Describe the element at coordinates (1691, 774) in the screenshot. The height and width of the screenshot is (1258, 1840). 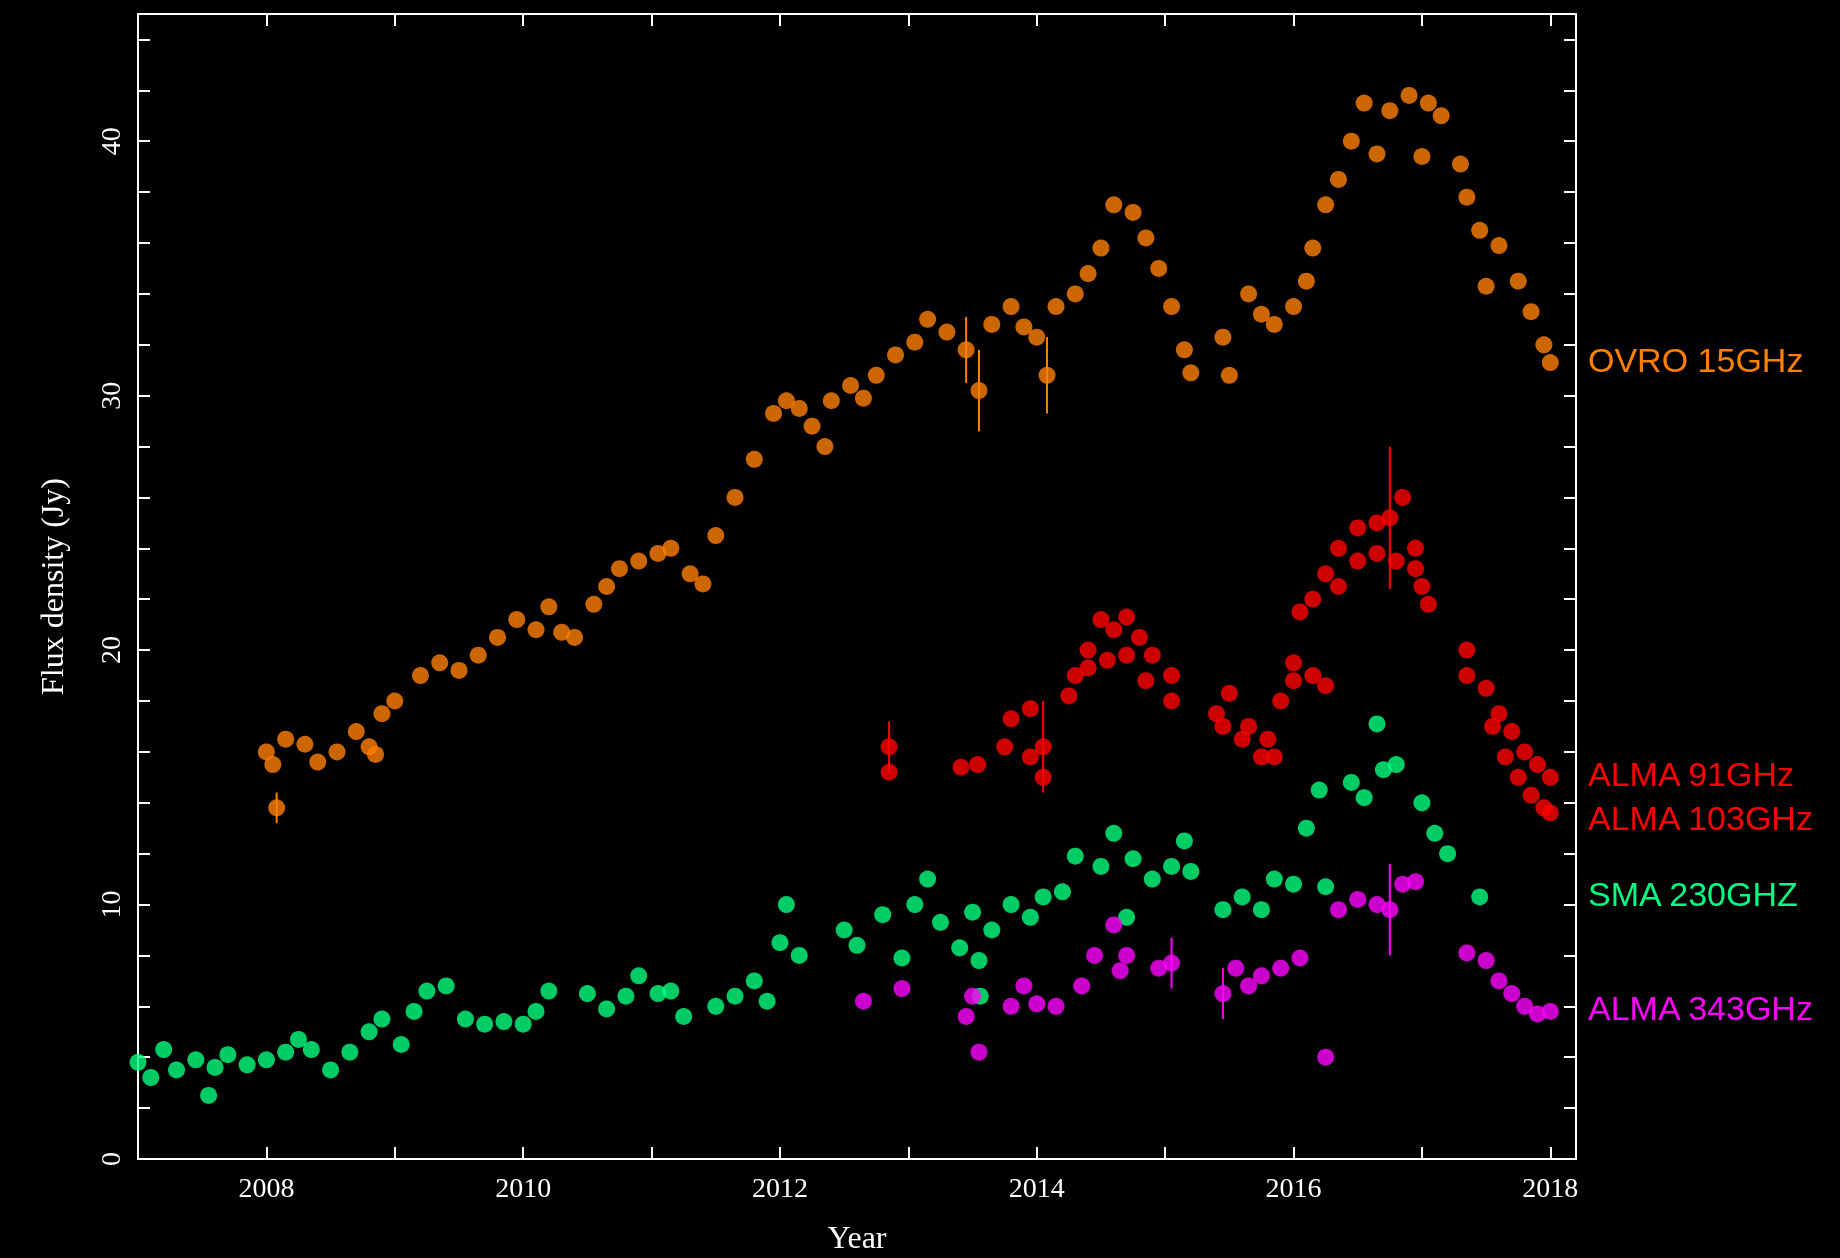
I see `series-label: ALMA 91GHz` at that location.